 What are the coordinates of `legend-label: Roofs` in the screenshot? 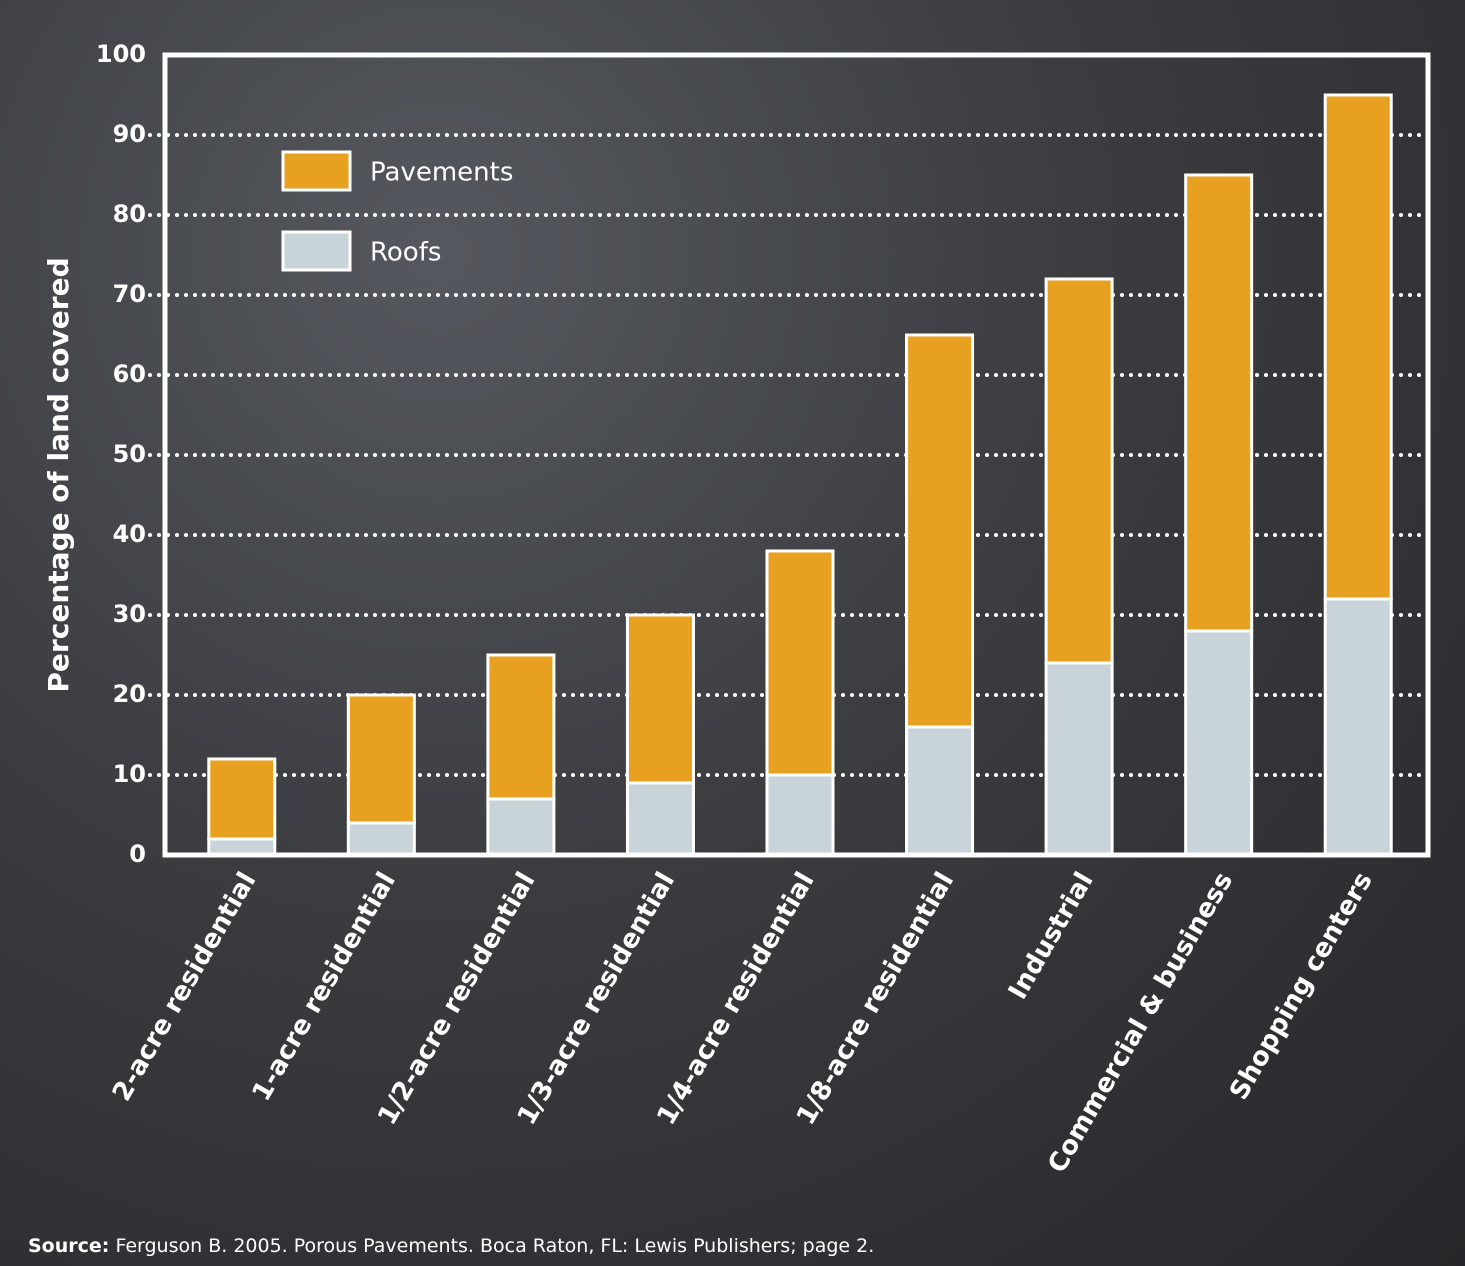 It's located at (405, 253).